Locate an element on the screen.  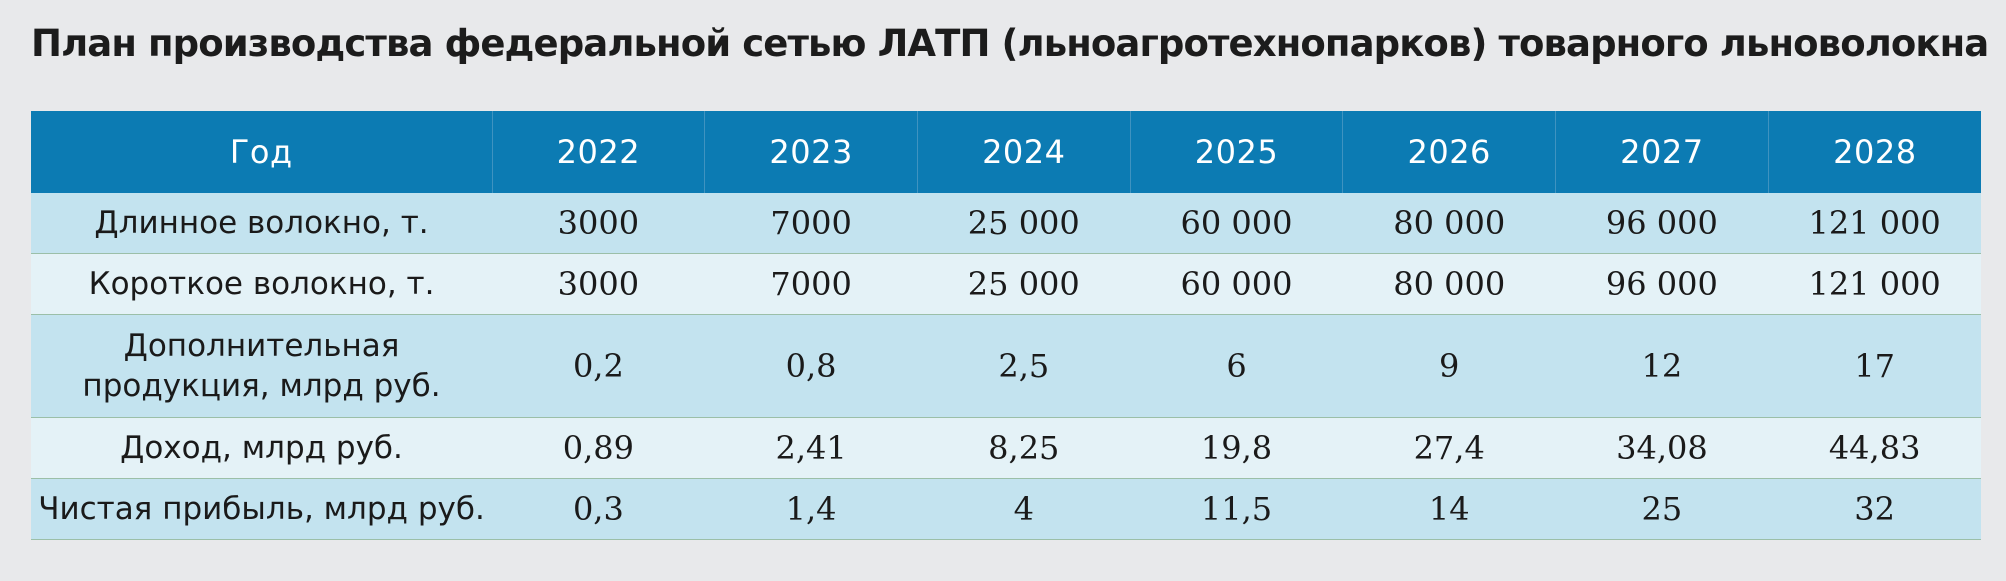
table-cell: 32 is located at coordinates (1874, 509).